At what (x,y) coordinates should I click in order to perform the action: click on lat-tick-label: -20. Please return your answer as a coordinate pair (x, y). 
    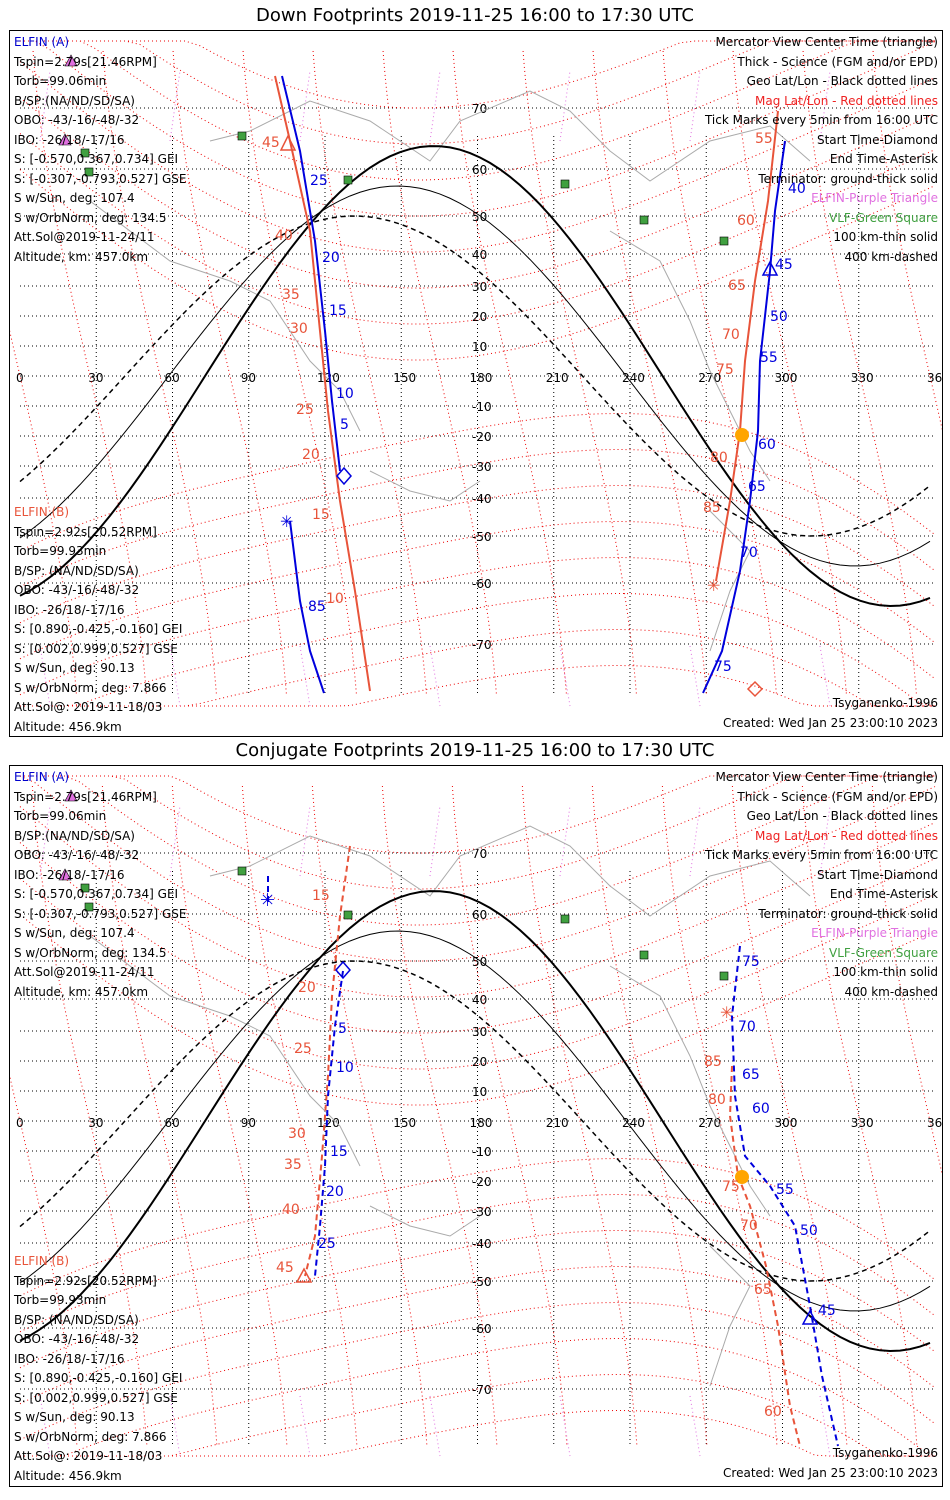
    Looking at the image, I should click on (482, 1182).